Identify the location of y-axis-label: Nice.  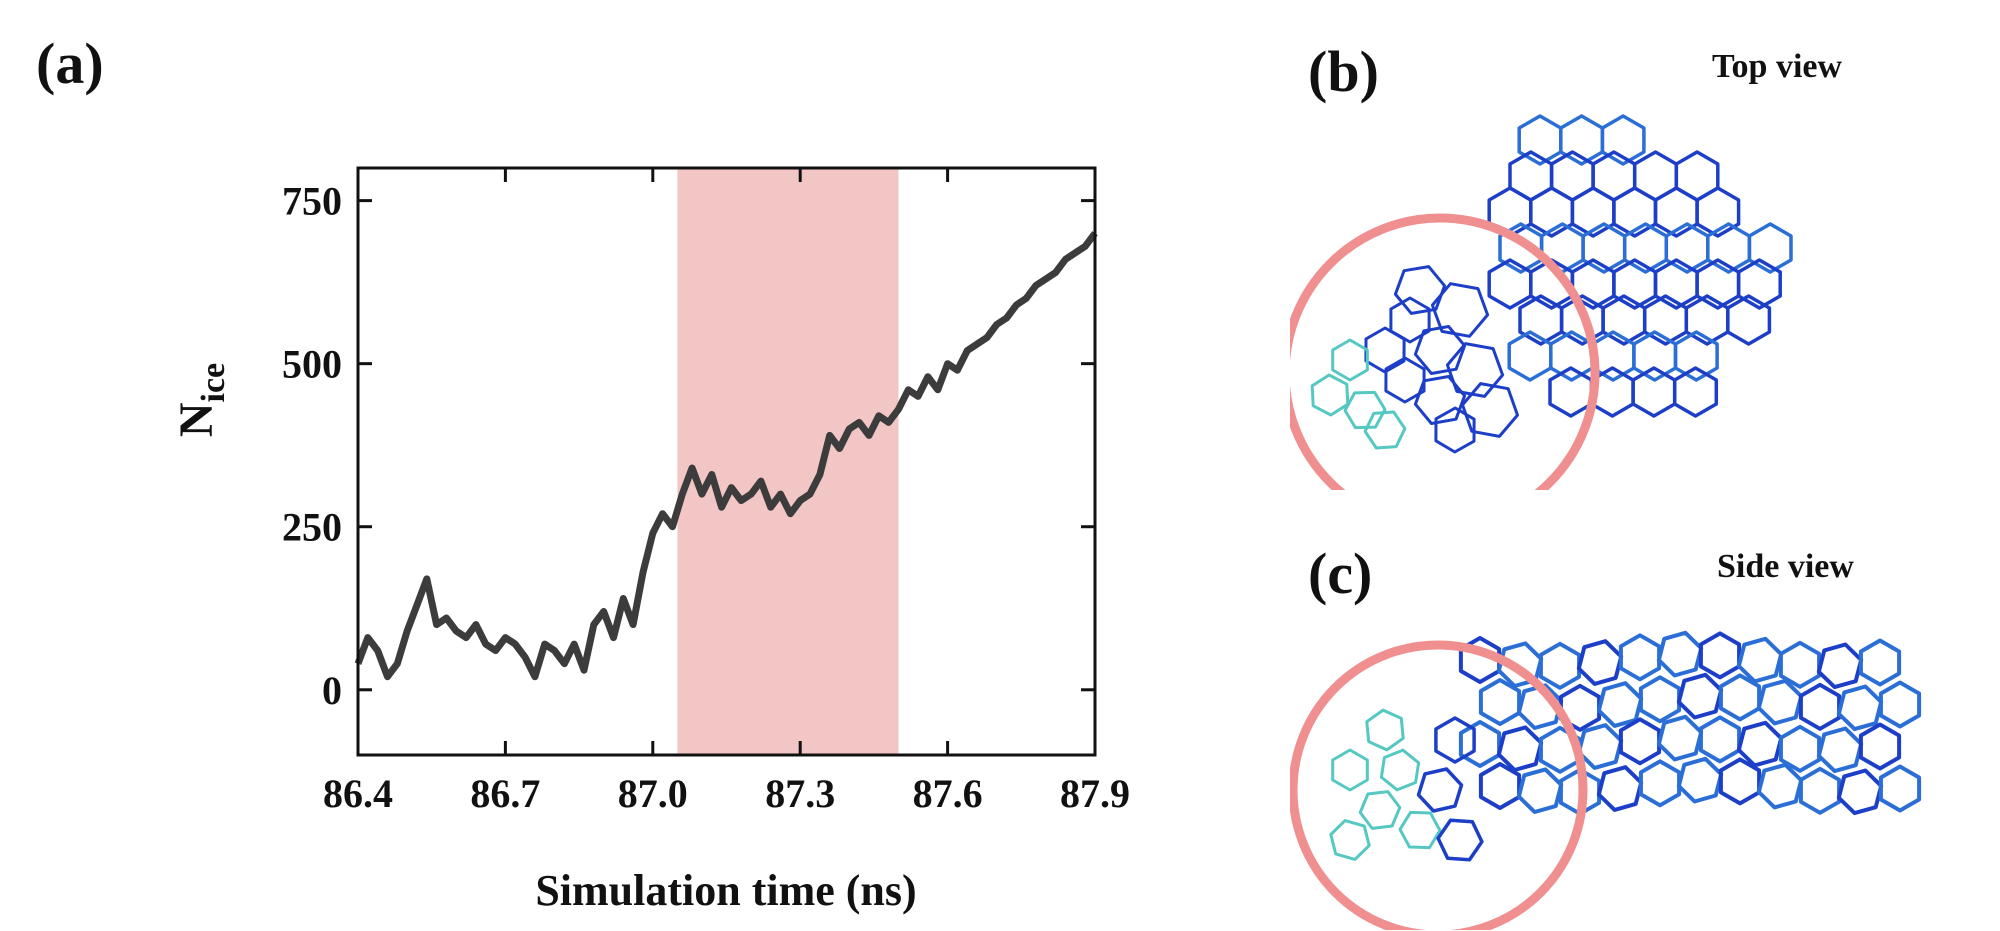
(201, 400).